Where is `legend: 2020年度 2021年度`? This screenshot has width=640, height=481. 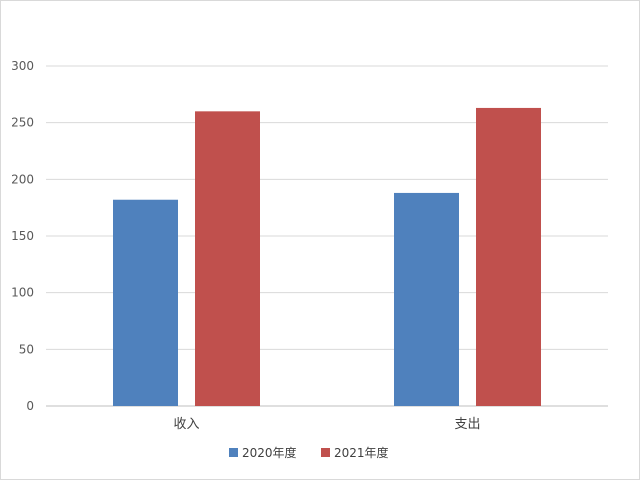 legend: 2020年度 2021年度 is located at coordinates (309, 452).